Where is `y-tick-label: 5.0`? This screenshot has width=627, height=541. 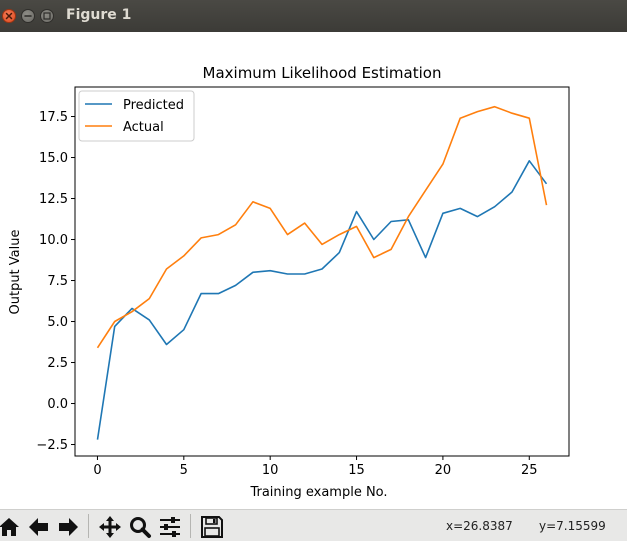
y-tick-label: 5.0 is located at coordinates (57, 322).